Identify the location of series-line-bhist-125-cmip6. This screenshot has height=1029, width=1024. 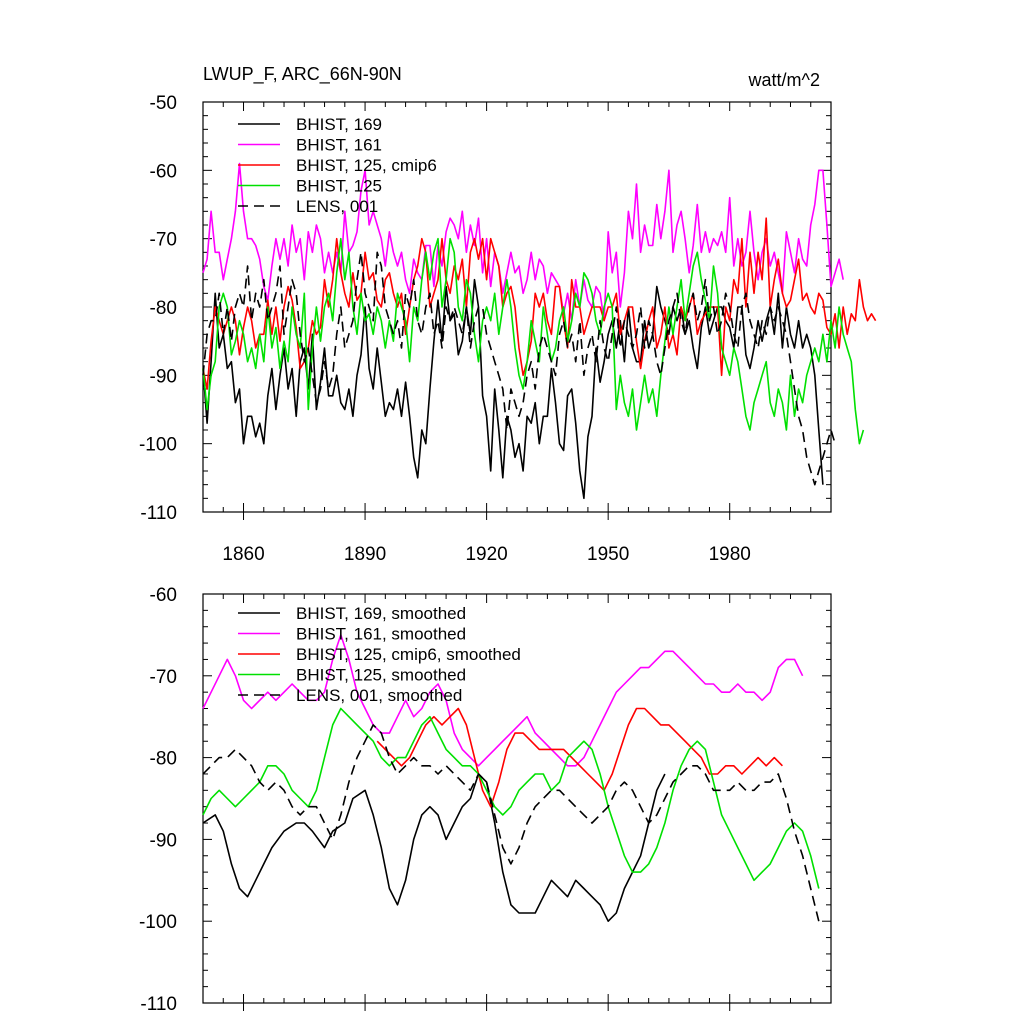
(539, 303).